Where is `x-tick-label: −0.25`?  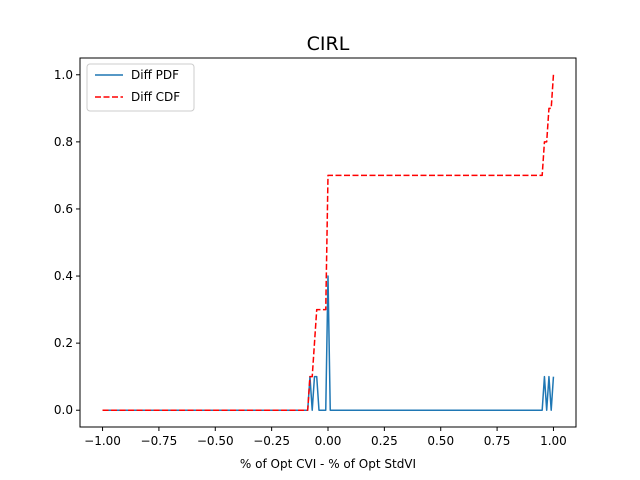 x-tick-label: −0.25 is located at coordinates (271, 441).